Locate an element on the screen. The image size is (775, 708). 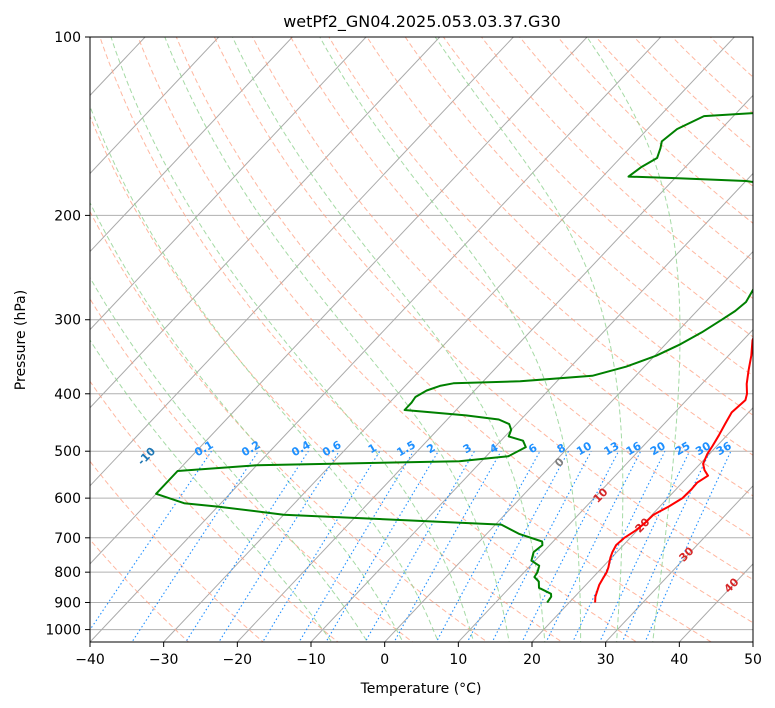
y-tick-label: 300 is located at coordinates (67, 321).